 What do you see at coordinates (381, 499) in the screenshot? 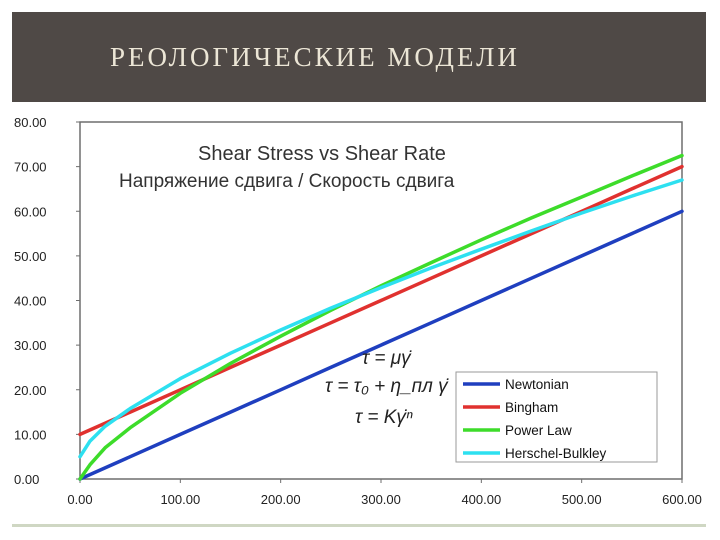
I see `x-tick-label: 300.00` at bounding box center [381, 499].